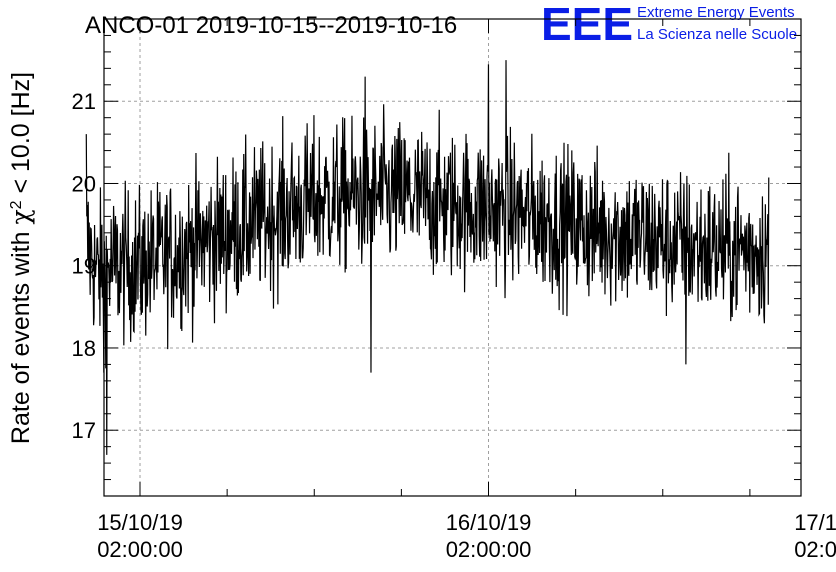 The height and width of the screenshot is (572, 836). I want to click on eee-logo-line1: Extreme Energy Events, so click(716, 12).